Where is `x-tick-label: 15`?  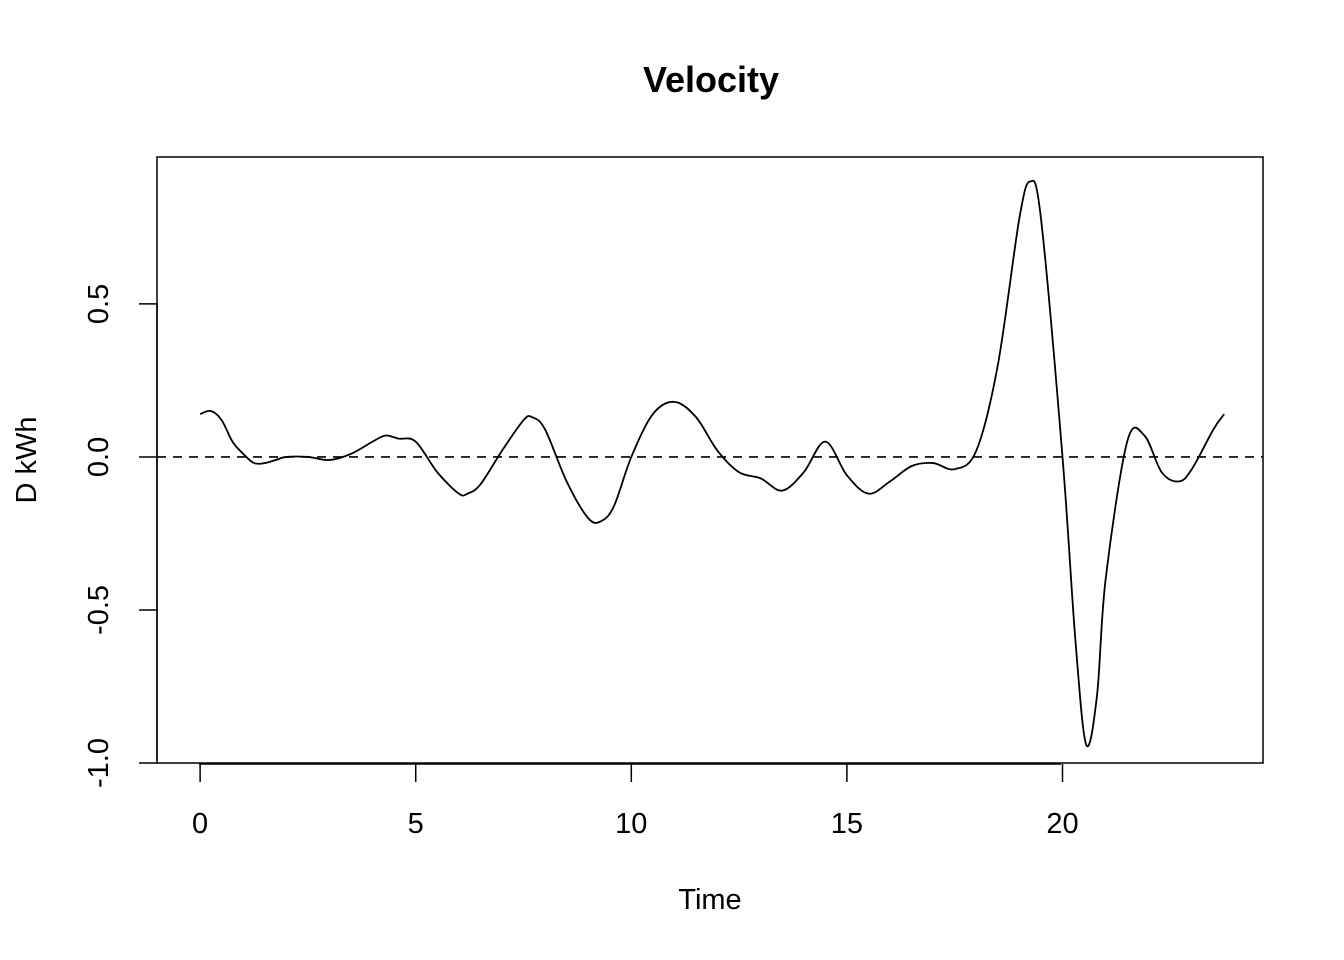
x-tick-label: 15 is located at coordinates (847, 824).